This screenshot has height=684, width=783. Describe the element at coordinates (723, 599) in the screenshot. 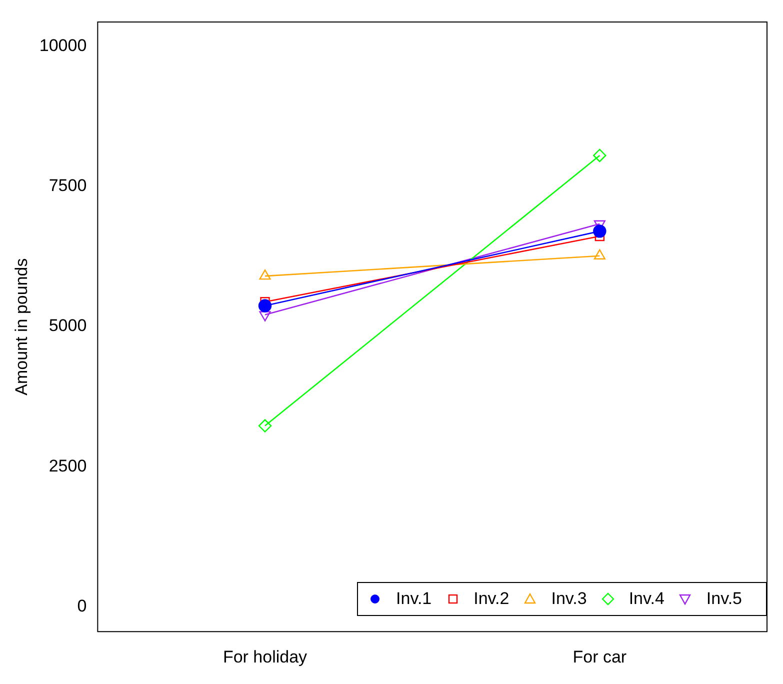

I see `legend-label: Inv.5` at that location.